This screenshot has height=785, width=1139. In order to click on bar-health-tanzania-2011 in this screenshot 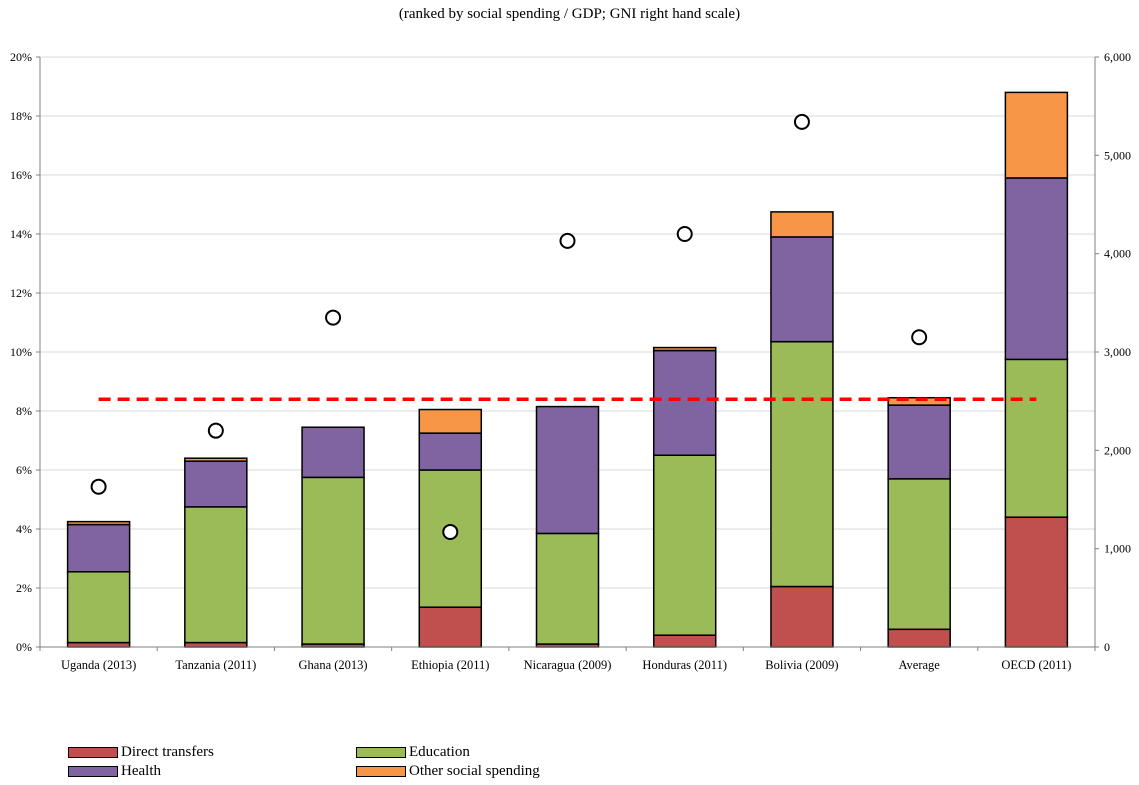, I will do `click(216, 484)`.